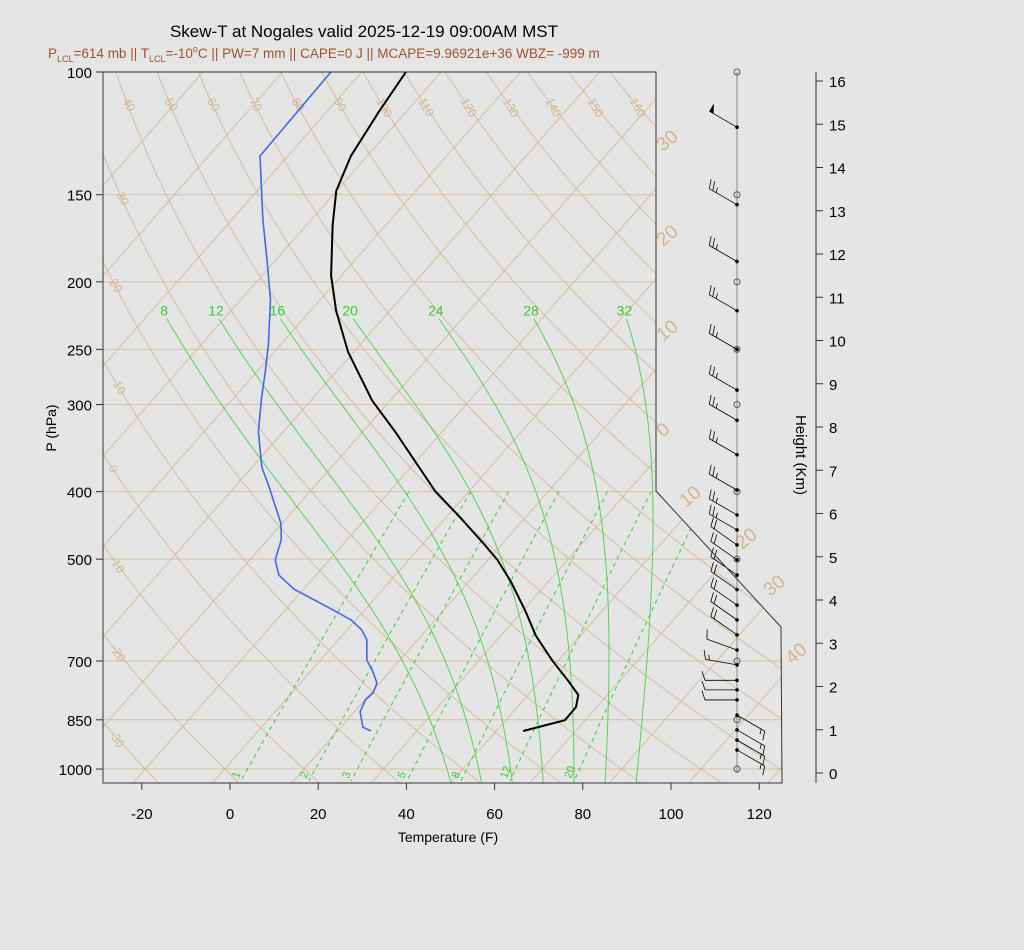 Image resolution: width=1024 pixels, height=950 pixels. Describe the element at coordinates (213, 104) in the screenshot. I see `dry-adiabat-label: 60` at that location.